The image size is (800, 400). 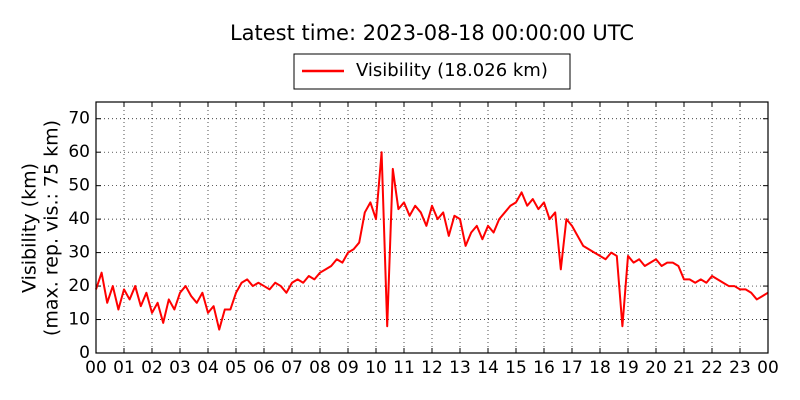 What do you see at coordinates (404, 368) in the screenshot?
I see `x-tick-label: 11` at bounding box center [404, 368].